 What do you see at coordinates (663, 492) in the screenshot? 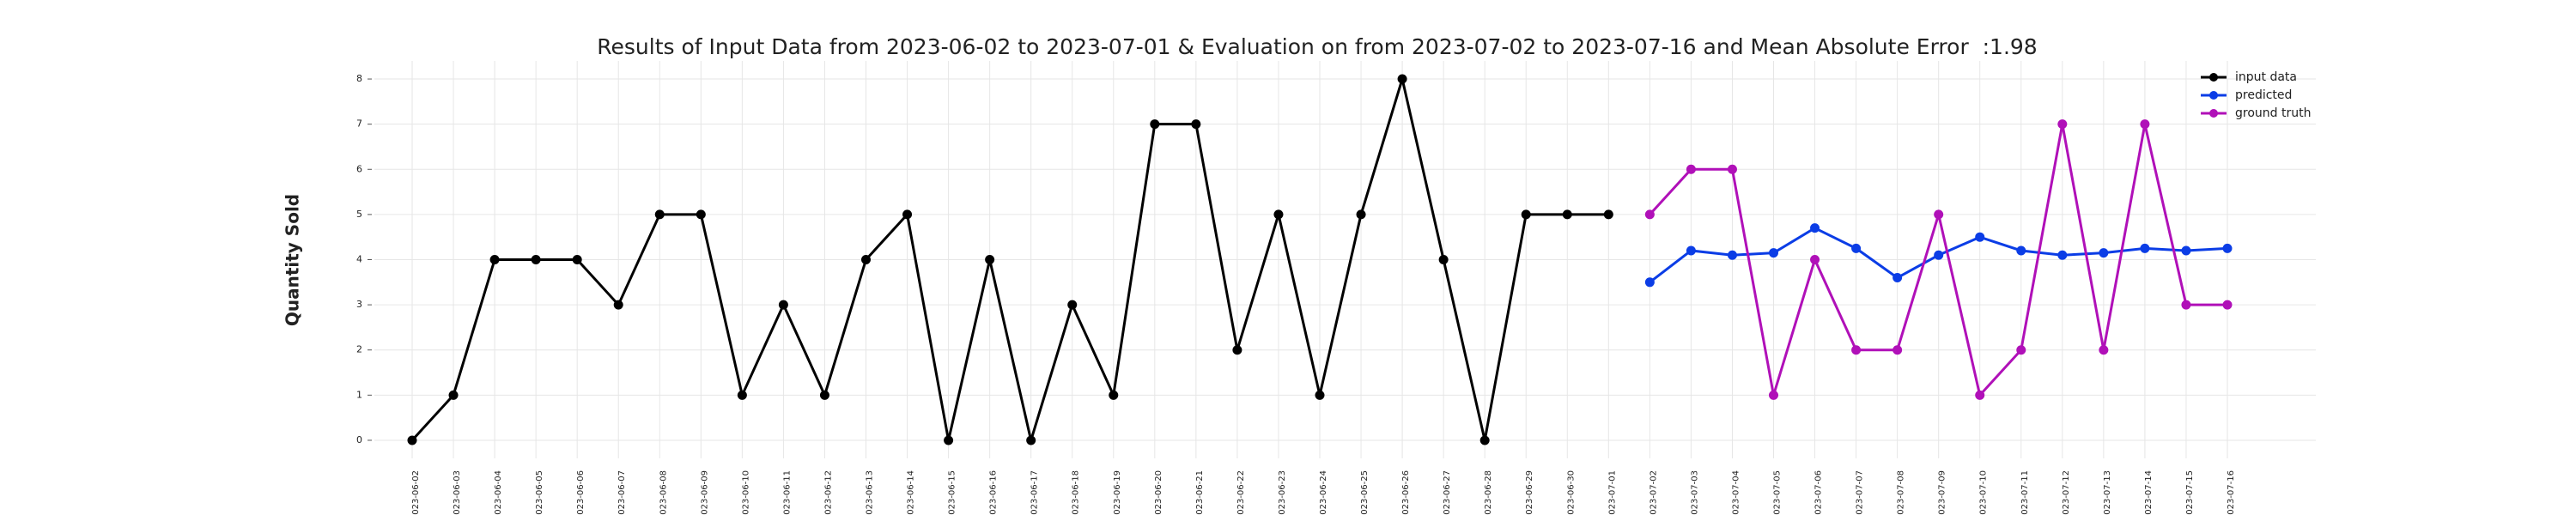
I see `x-tick-label: 2023-06-08` at bounding box center [663, 492].